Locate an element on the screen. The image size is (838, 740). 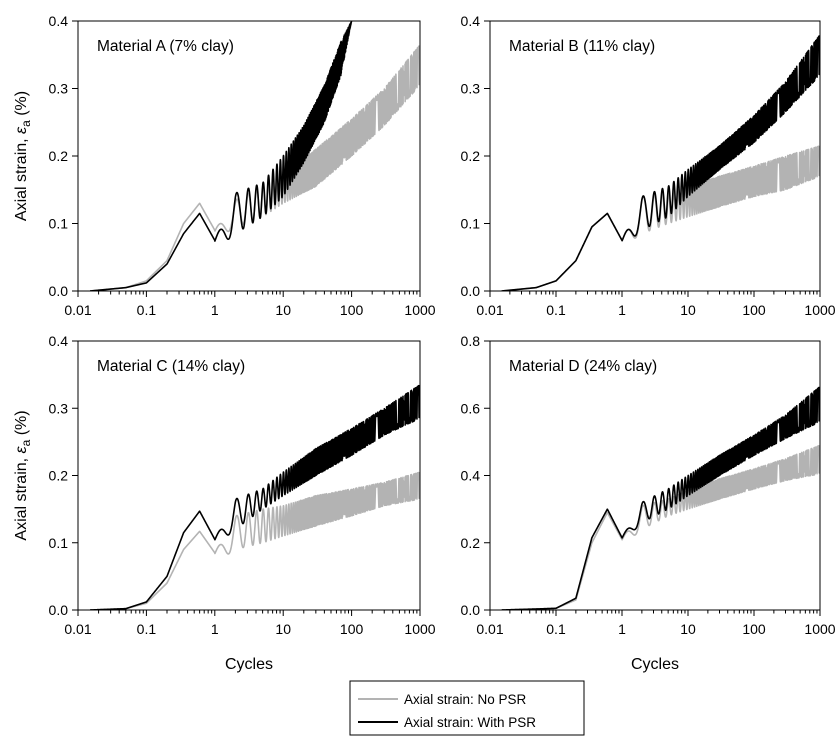
y-tick-label: 0.6 is located at coordinates (471, 408).